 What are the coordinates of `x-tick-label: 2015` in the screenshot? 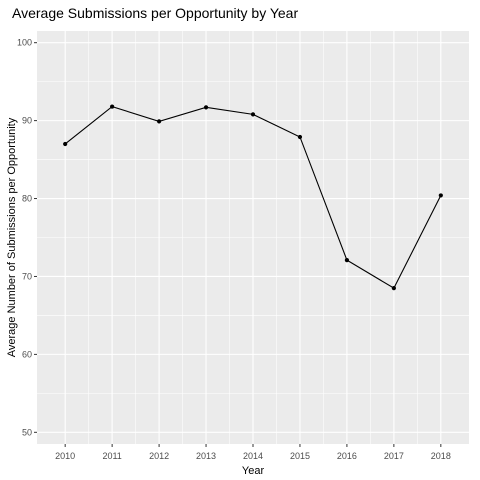 It's located at (300, 456).